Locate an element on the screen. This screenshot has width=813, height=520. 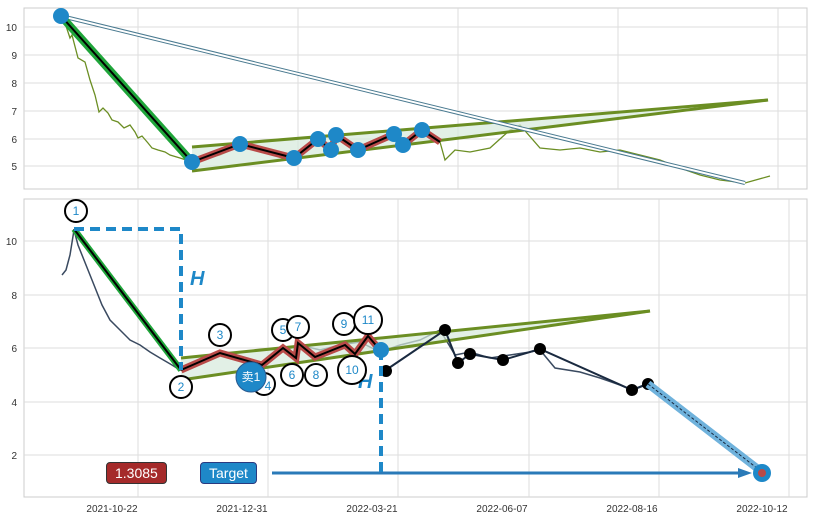
target-value-box: 1.3085 is located at coordinates (136, 473).